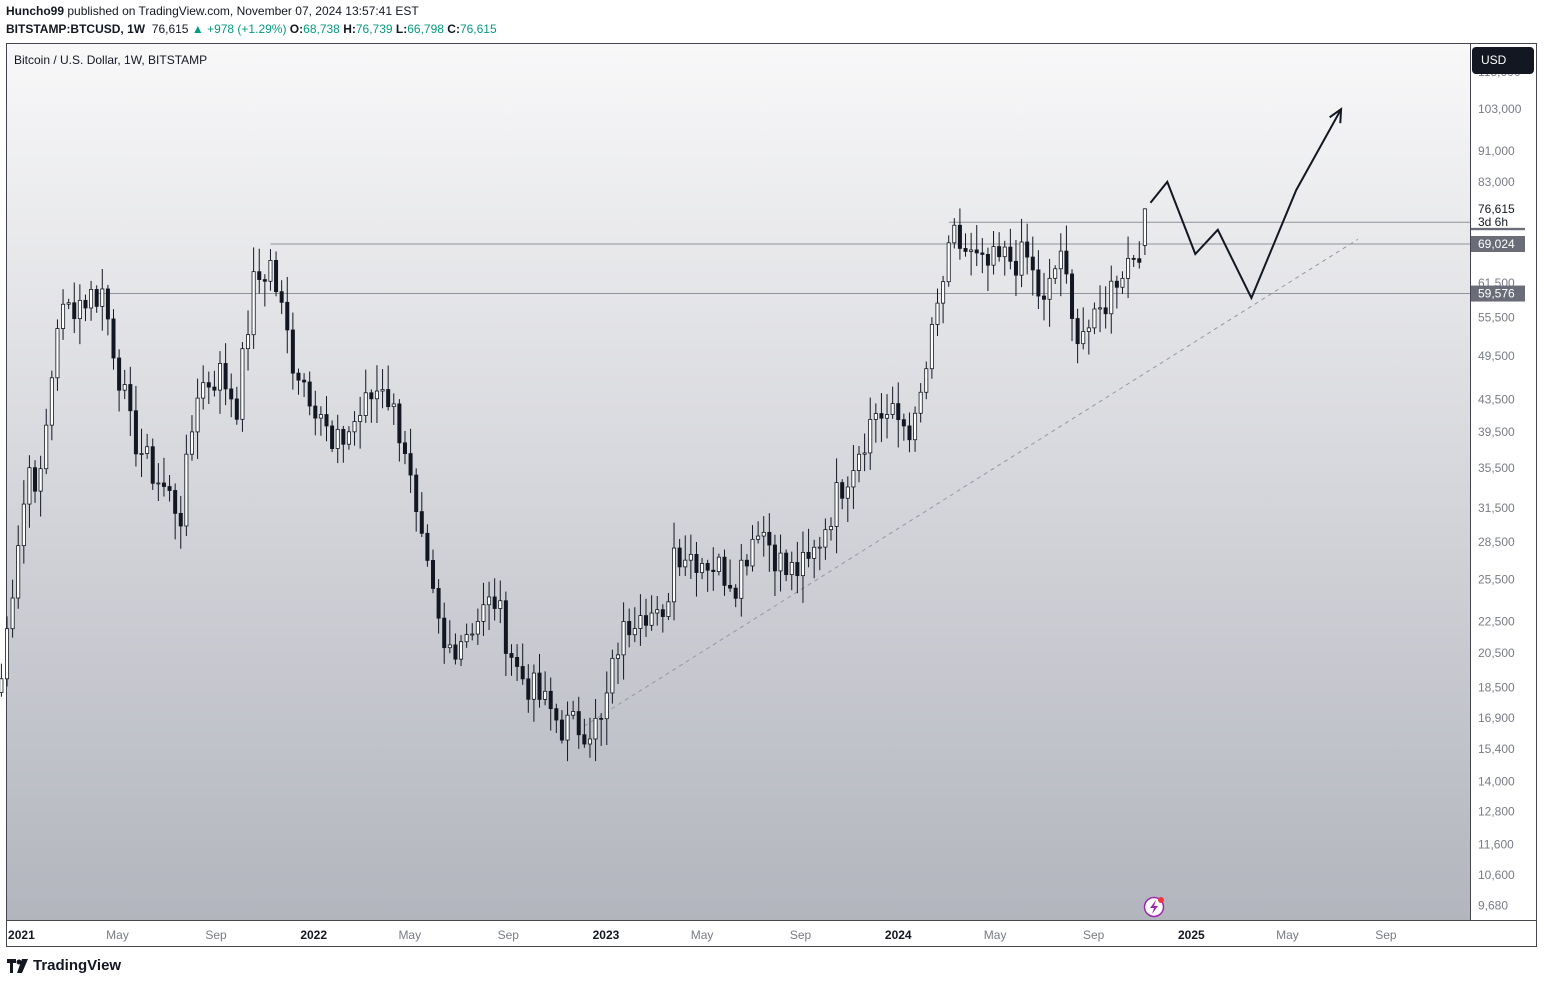 Image resolution: width=1544 pixels, height=985 pixels. Describe the element at coordinates (1496, 542) in the screenshot. I see `price-tick-label: 28,500` at that location.